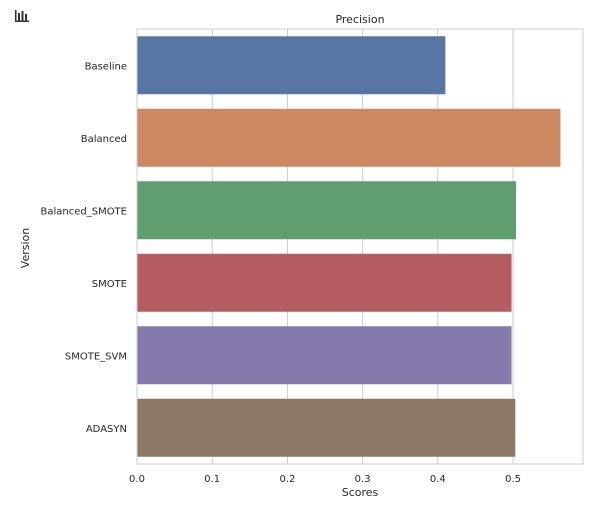  Describe the element at coordinates (324, 282) in the screenshot. I see `bar-smote` at that location.